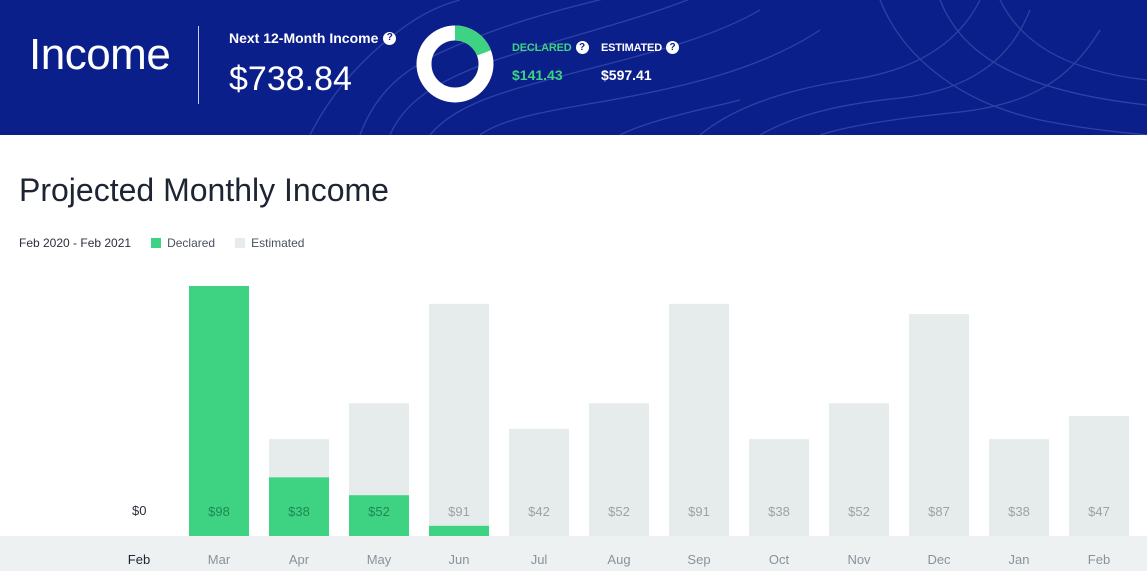 The image size is (1147, 571). I want to click on x-tick-label: Mar, so click(219, 559).